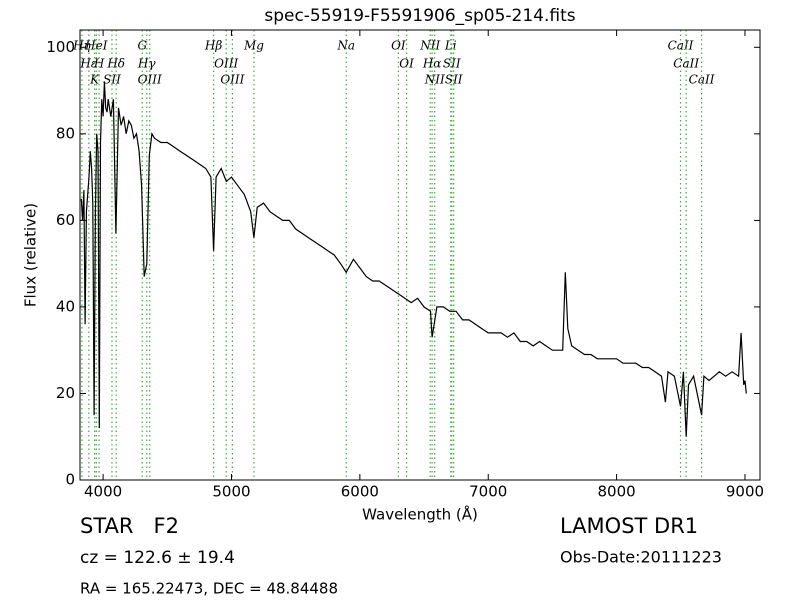 The width and height of the screenshot is (800, 600). What do you see at coordinates (31, 255) in the screenshot?
I see `y-axis-label: Flux (relative)` at bounding box center [31, 255].